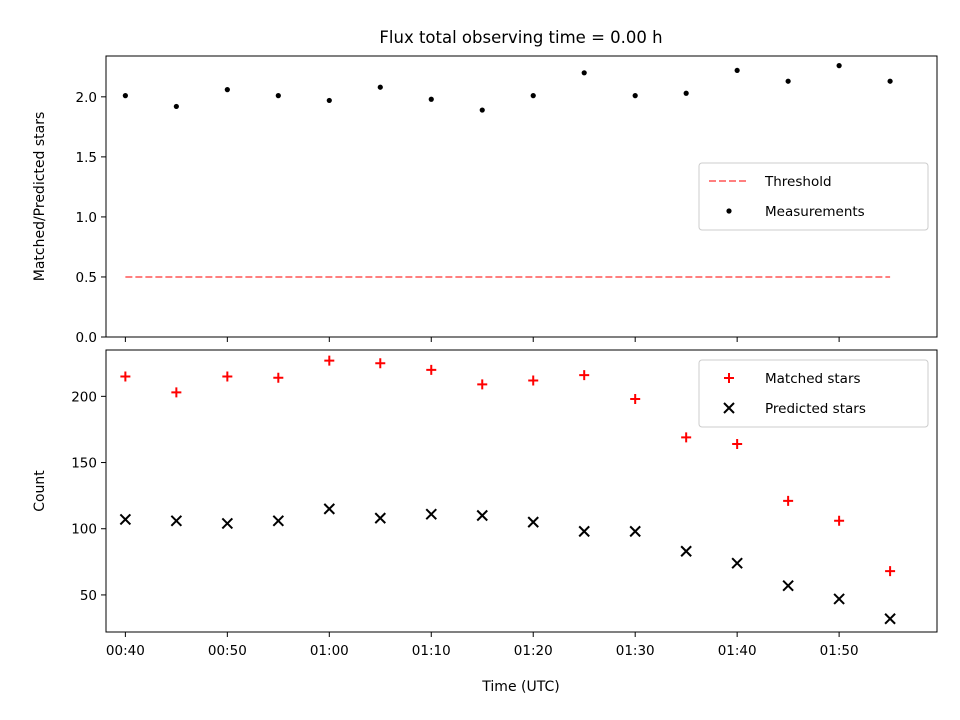 The image size is (960, 720). What do you see at coordinates (533, 651) in the screenshot?
I see `x-tick-label: 01:20` at bounding box center [533, 651].